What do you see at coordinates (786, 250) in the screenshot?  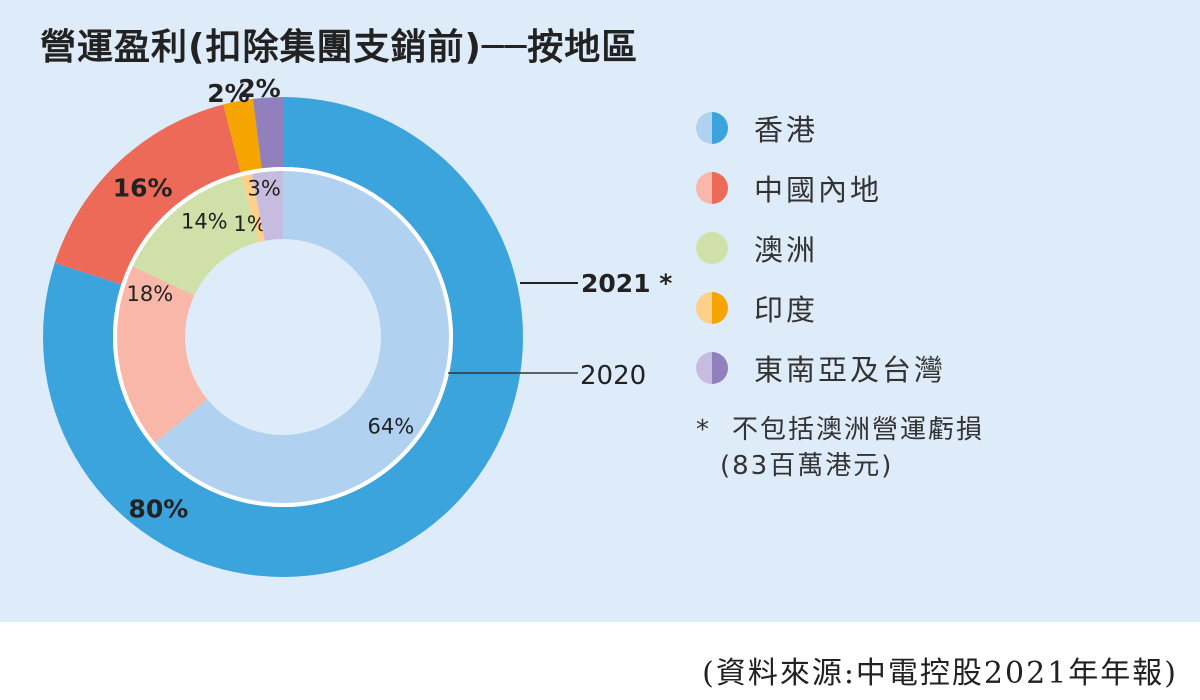 I see `legend-label: 澳洲` at bounding box center [786, 250].